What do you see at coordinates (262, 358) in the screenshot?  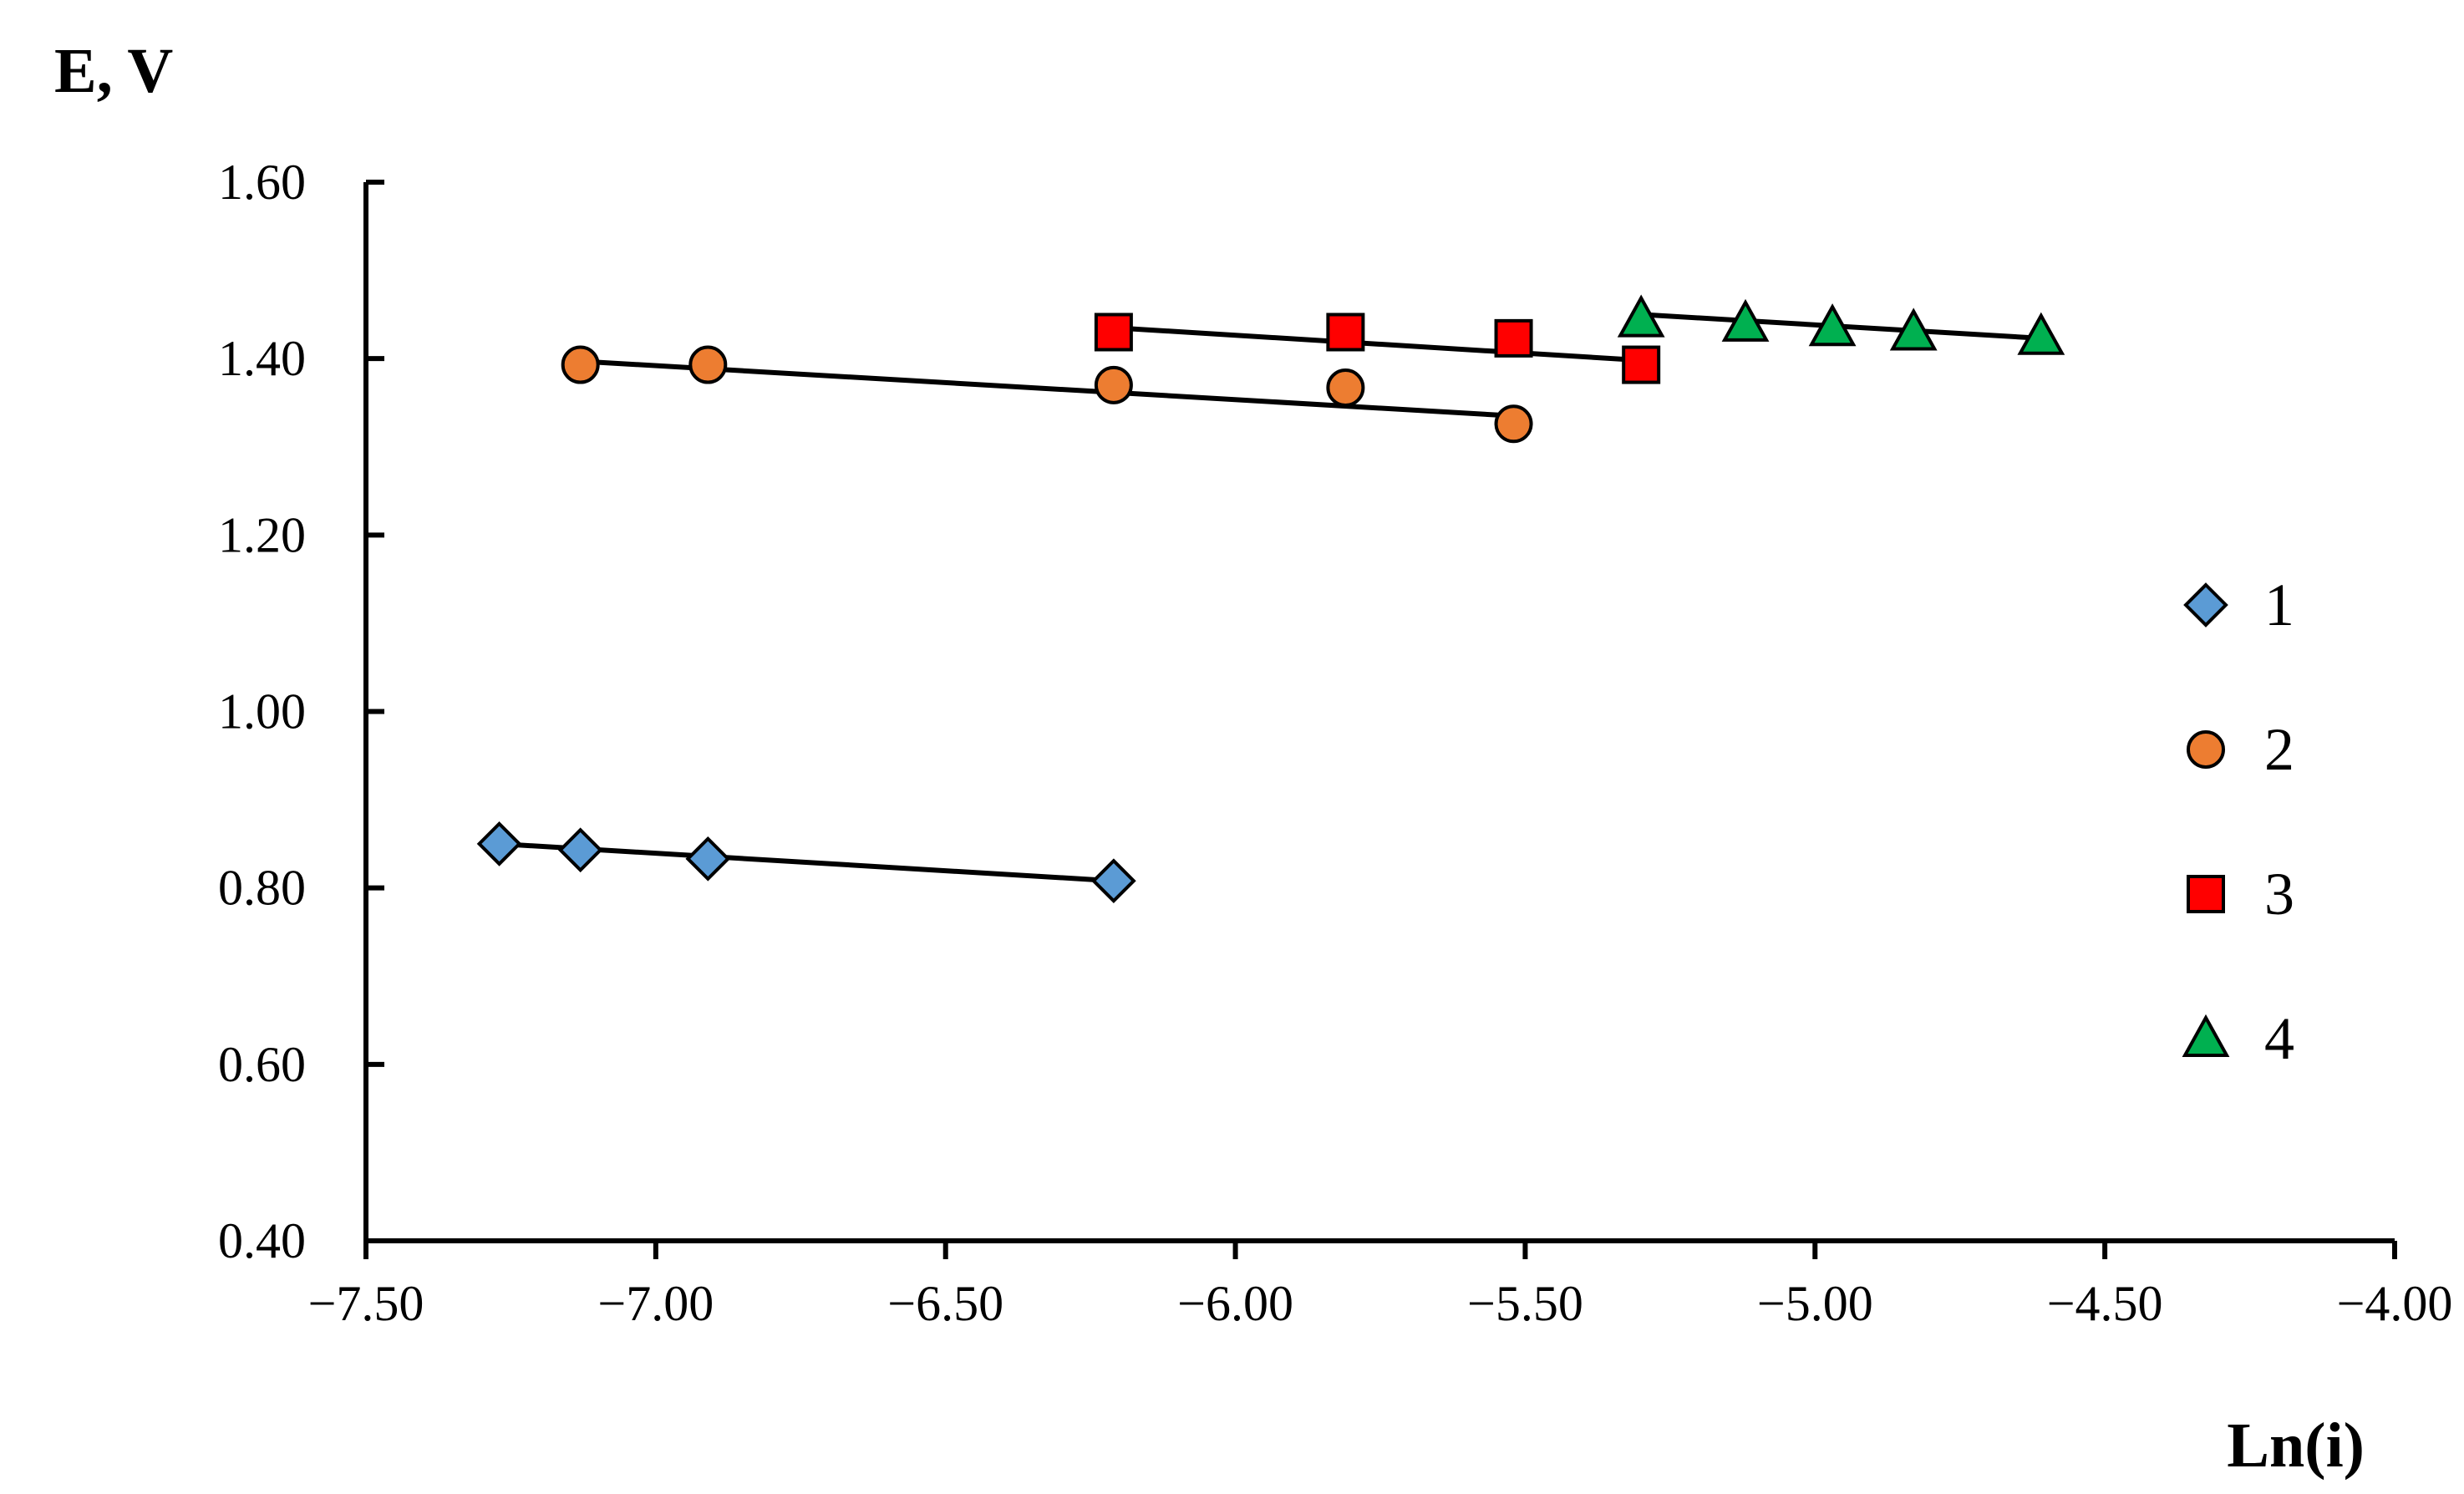 I see `y-tick-label: 1.40` at bounding box center [262, 358].